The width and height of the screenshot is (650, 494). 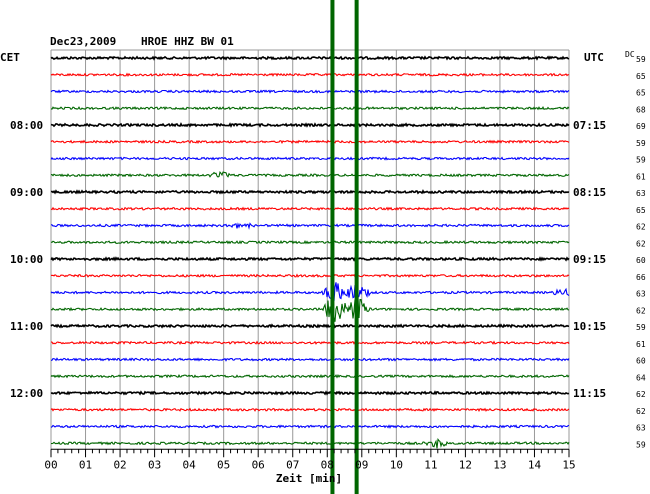 What do you see at coordinates (10, 57) in the screenshot?
I see `left-timezone-label: CET` at bounding box center [10, 57].